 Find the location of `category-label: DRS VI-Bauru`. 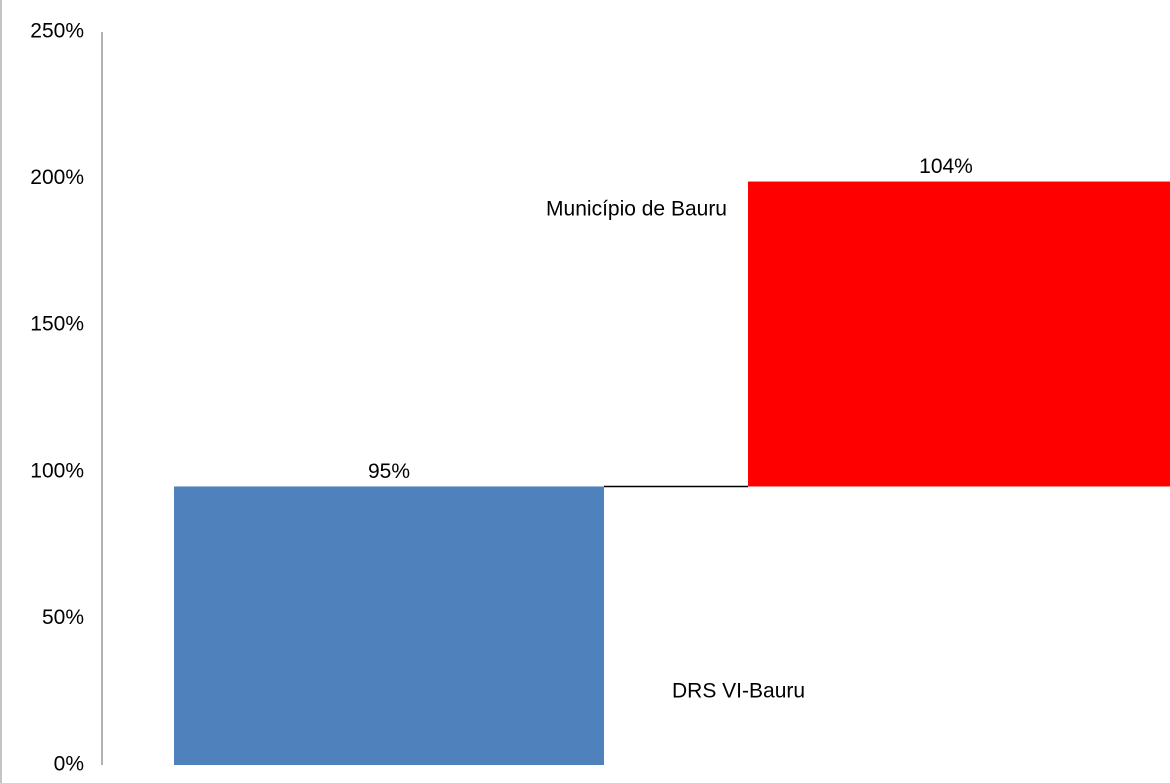

category-label: DRS VI-Bauru is located at coordinates (738, 691).